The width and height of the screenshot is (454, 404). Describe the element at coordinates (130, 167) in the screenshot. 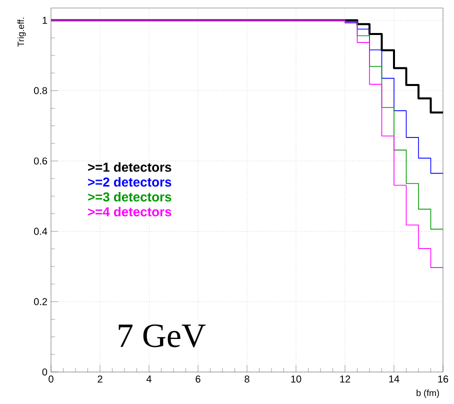

I see `text: >=1 detectors` at that location.